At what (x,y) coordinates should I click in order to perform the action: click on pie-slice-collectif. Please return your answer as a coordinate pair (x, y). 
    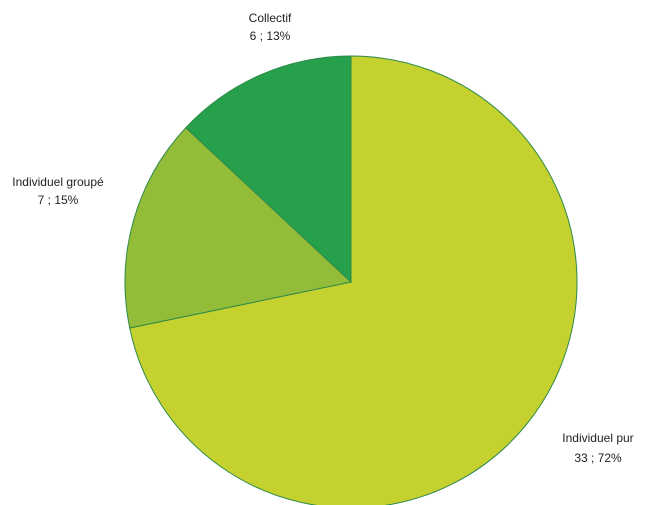
    Looking at the image, I should click on (268, 169).